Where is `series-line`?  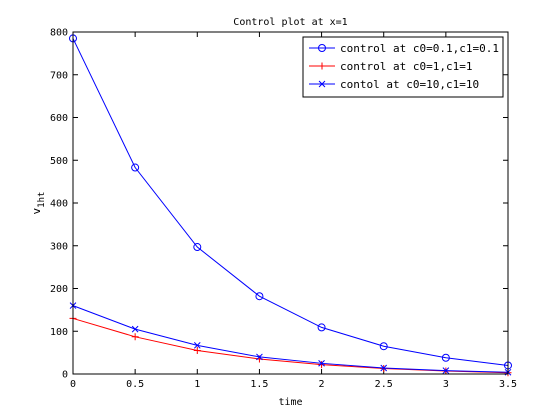 series-line is located at coordinates (290, 339).